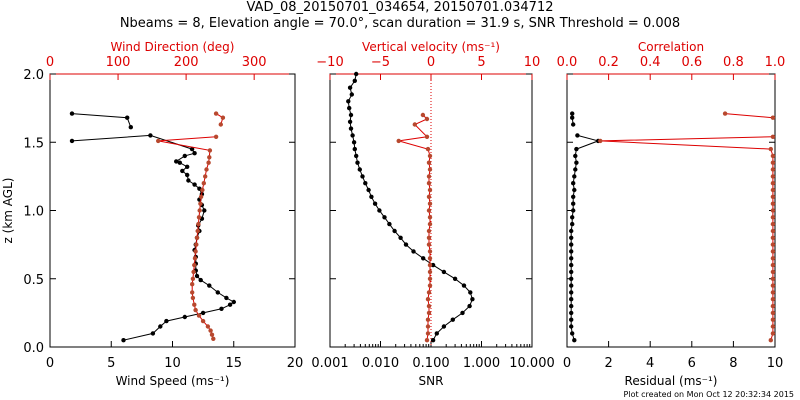 This screenshot has width=800, height=400. I want to click on x-axis-title-top: Wind Direction (deg), so click(173, 47).